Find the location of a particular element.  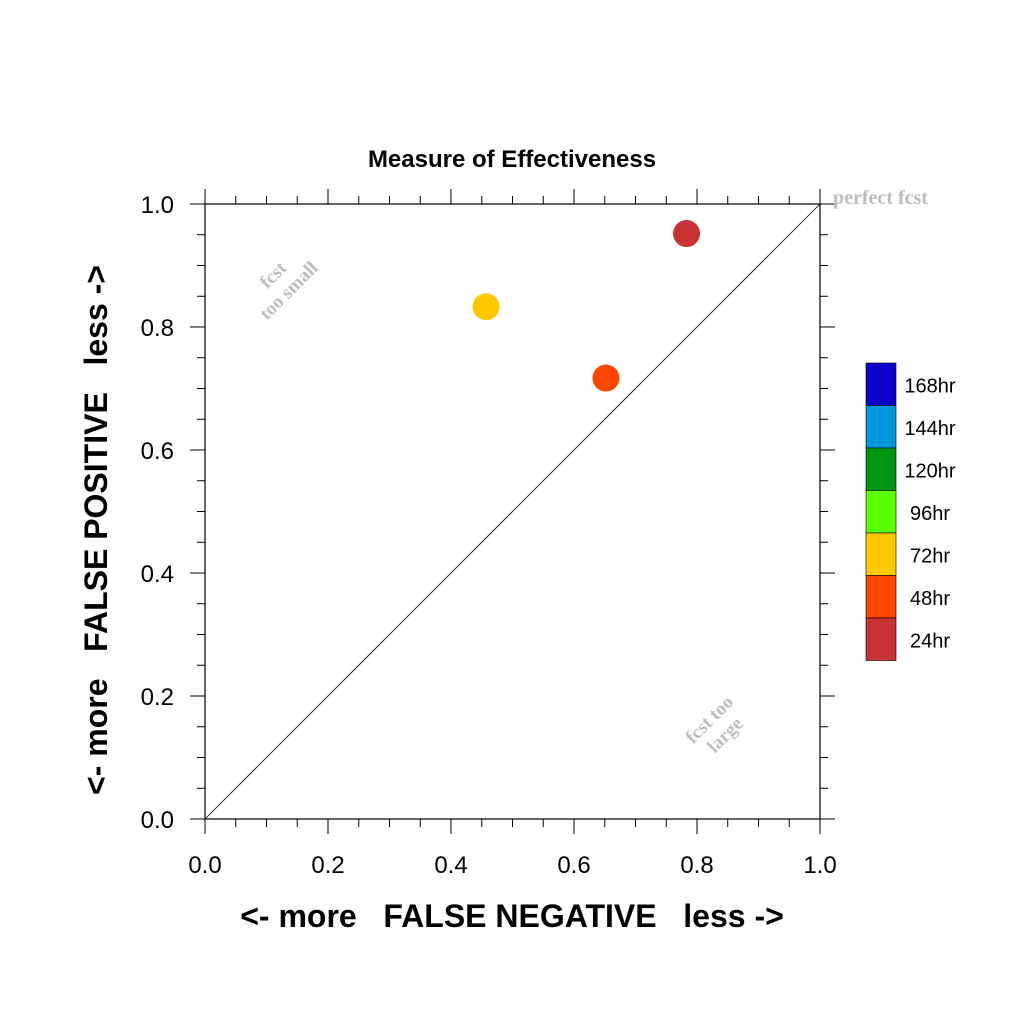

point-72hr is located at coordinates (486, 307).